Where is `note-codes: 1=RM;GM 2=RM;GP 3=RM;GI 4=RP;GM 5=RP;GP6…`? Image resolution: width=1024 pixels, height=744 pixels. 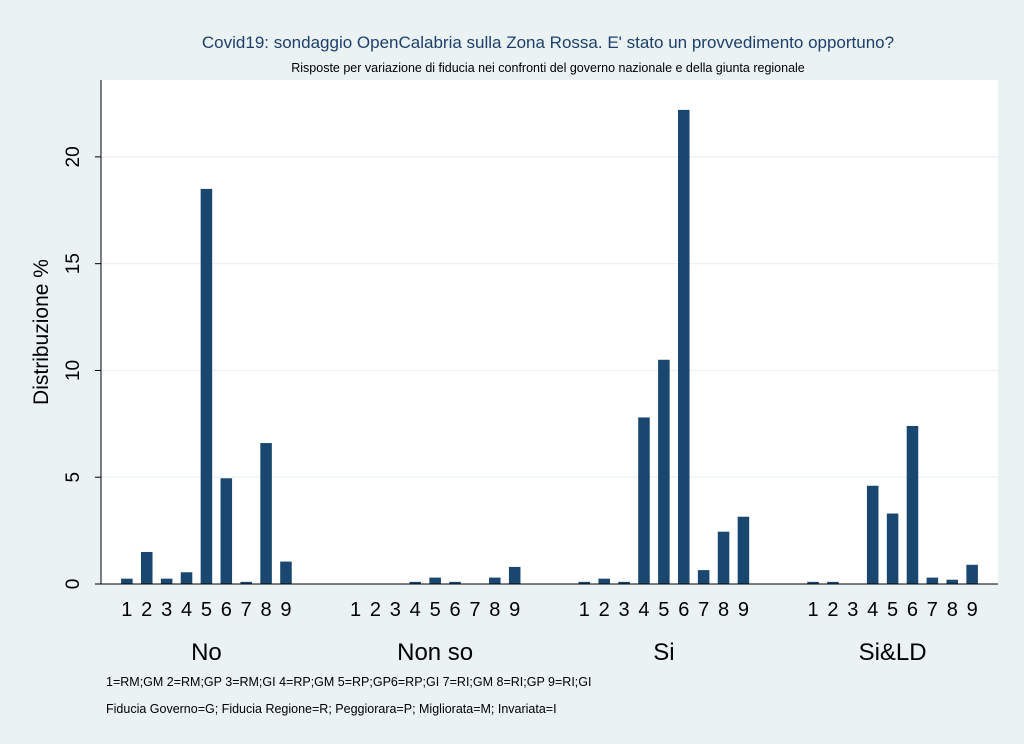 note-codes: 1=RM;GM 2=RM;GP 3=RM;GI 4=RP;GM 5=RP;GP6… is located at coordinates (348, 682).